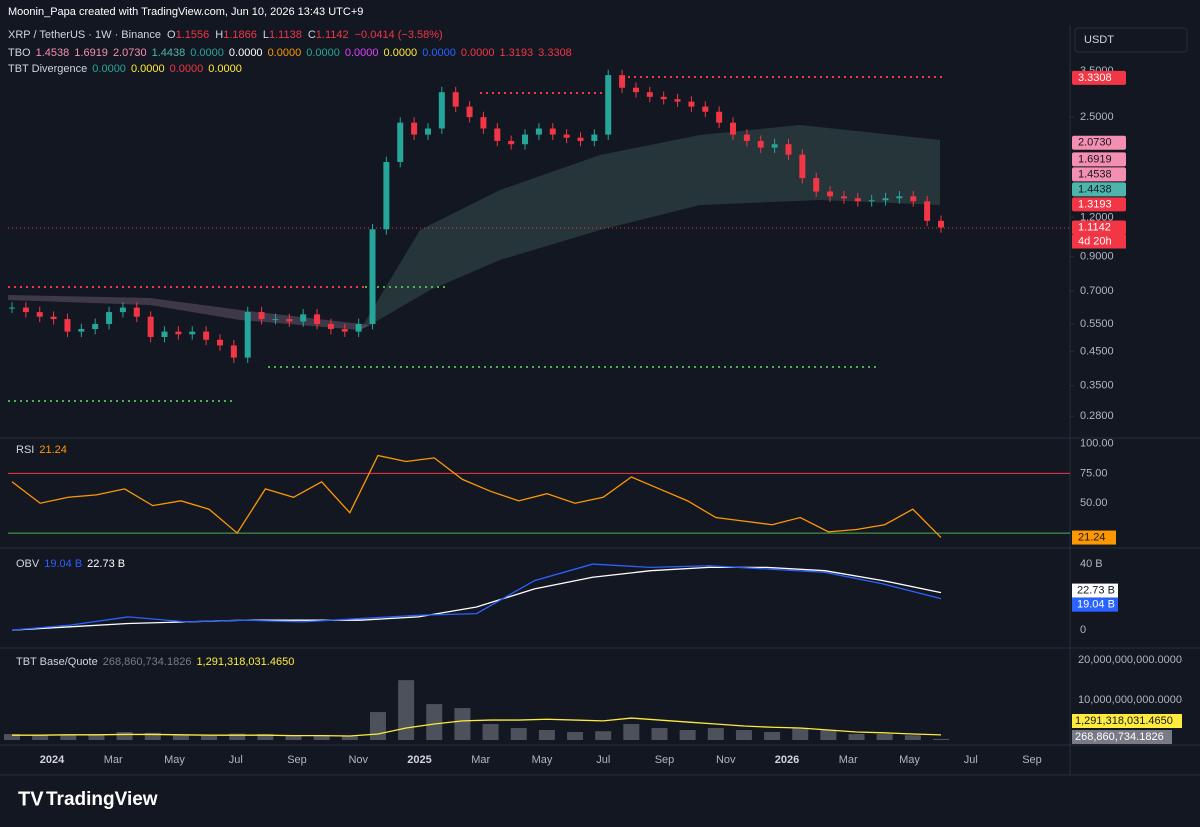 This screenshot has width=1200, height=827. I want to click on obv-badge, so click(1095, 590).